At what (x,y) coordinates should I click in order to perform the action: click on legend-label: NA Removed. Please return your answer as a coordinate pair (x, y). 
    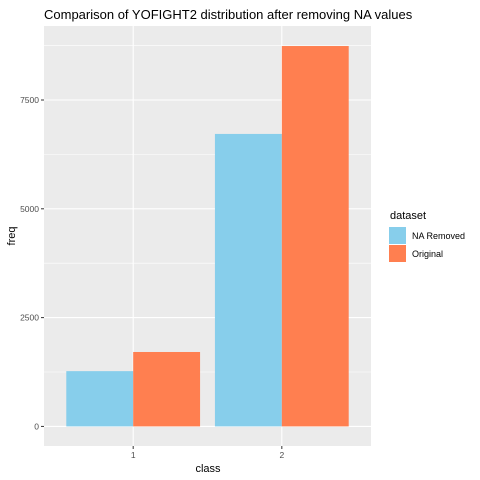
    Looking at the image, I should click on (438, 236).